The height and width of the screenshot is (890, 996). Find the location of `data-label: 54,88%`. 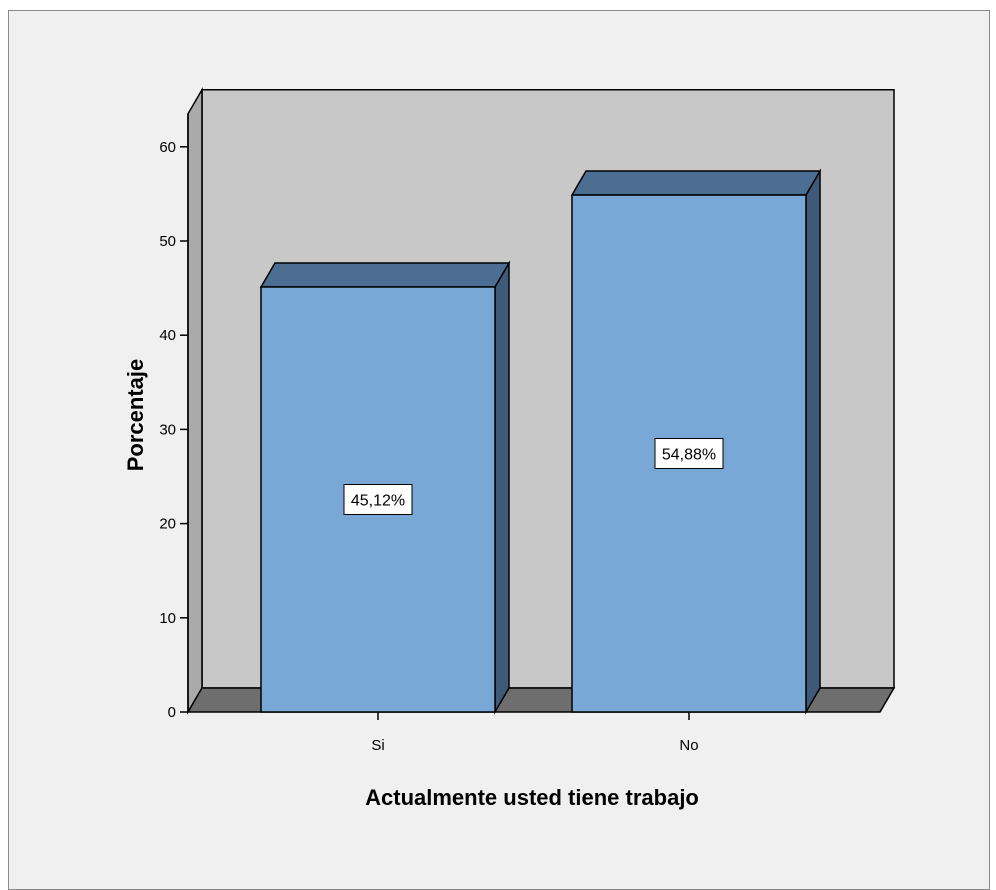

data-label: 54,88% is located at coordinates (689, 455).